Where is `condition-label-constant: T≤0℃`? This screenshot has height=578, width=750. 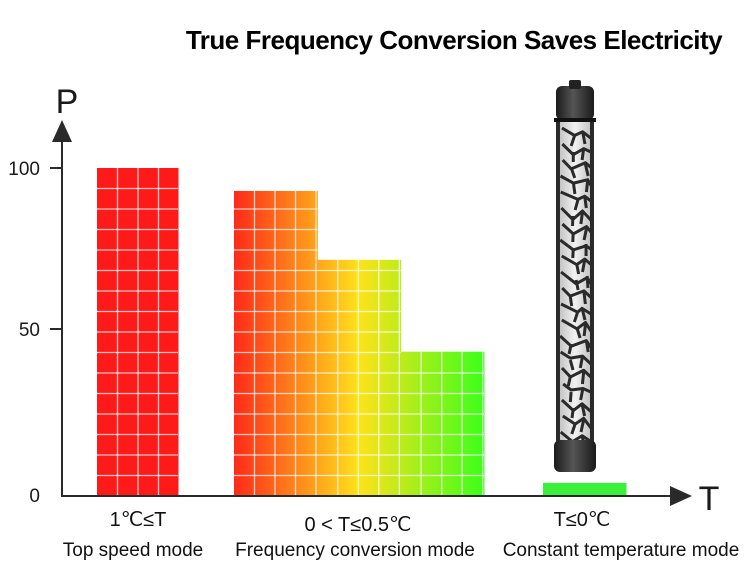 condition-label-constant: T≤0℃ is located at coordinates (582, 520).